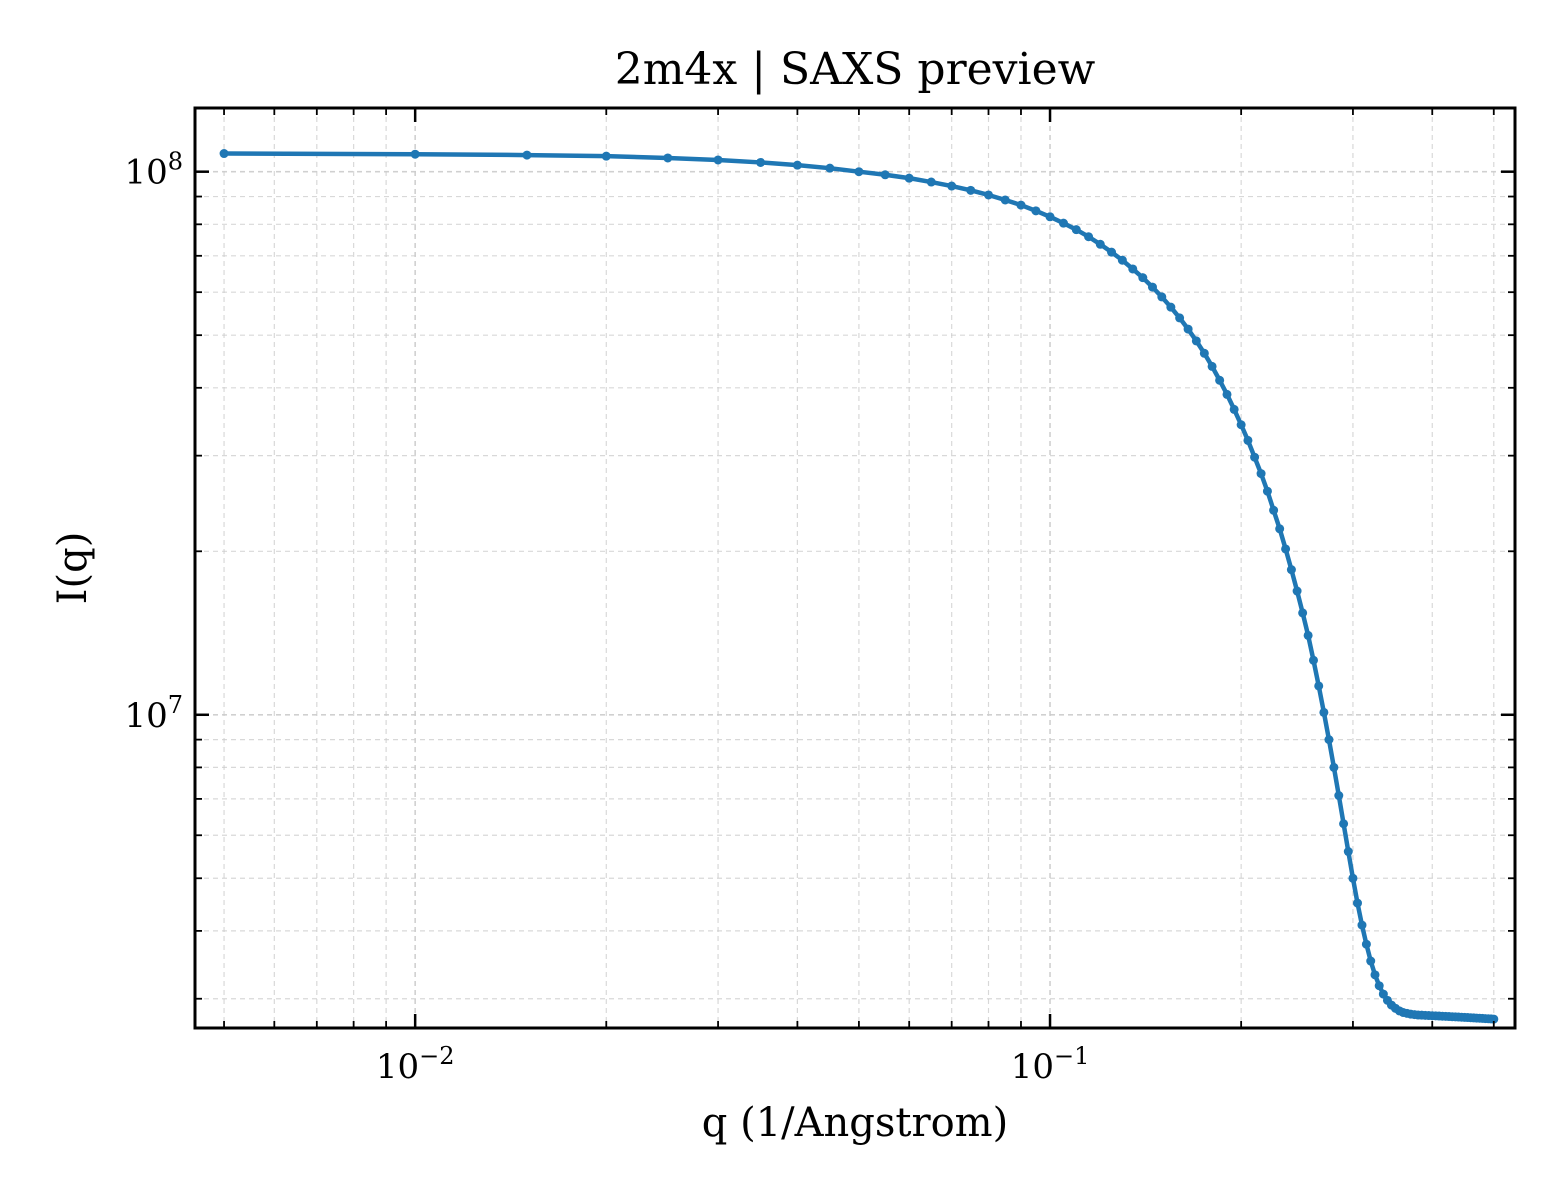 Image resolution: width=1560 pixels, height=1200 pixels. I want to click on x-tick-label: 10⁻², so click(415, 1064).